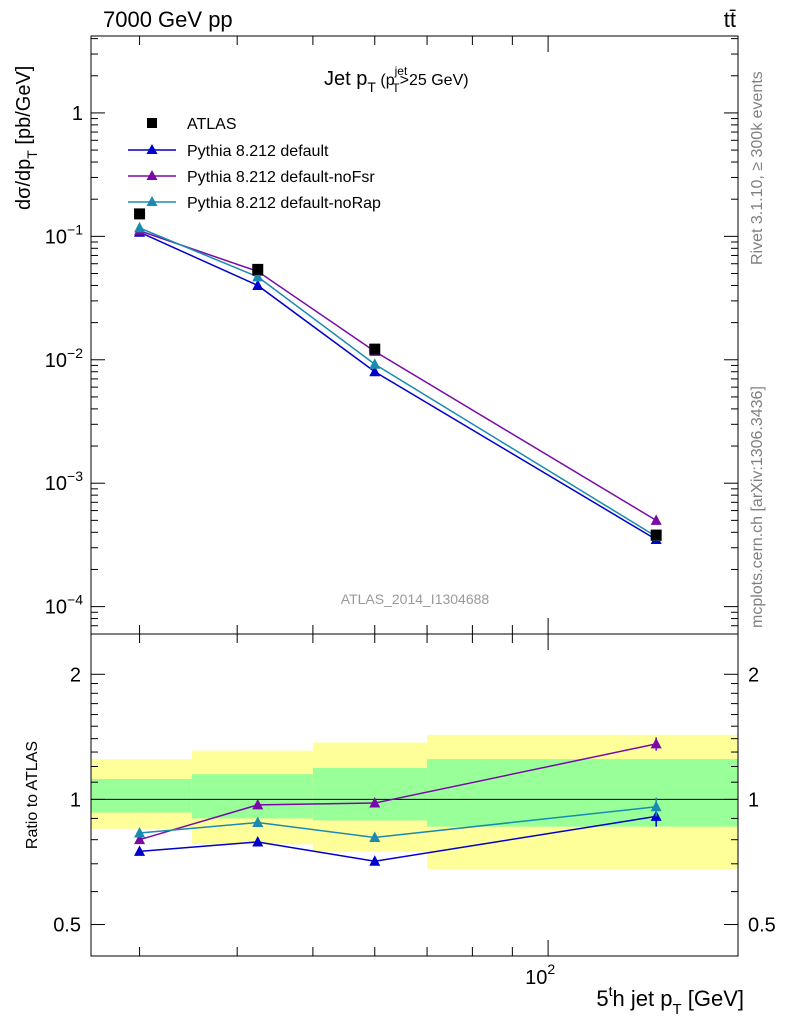  What do you see at coordinates (540, 975) in the screenshot?
I see `xtick-label-0: 102` at bounding box center [540, 975].